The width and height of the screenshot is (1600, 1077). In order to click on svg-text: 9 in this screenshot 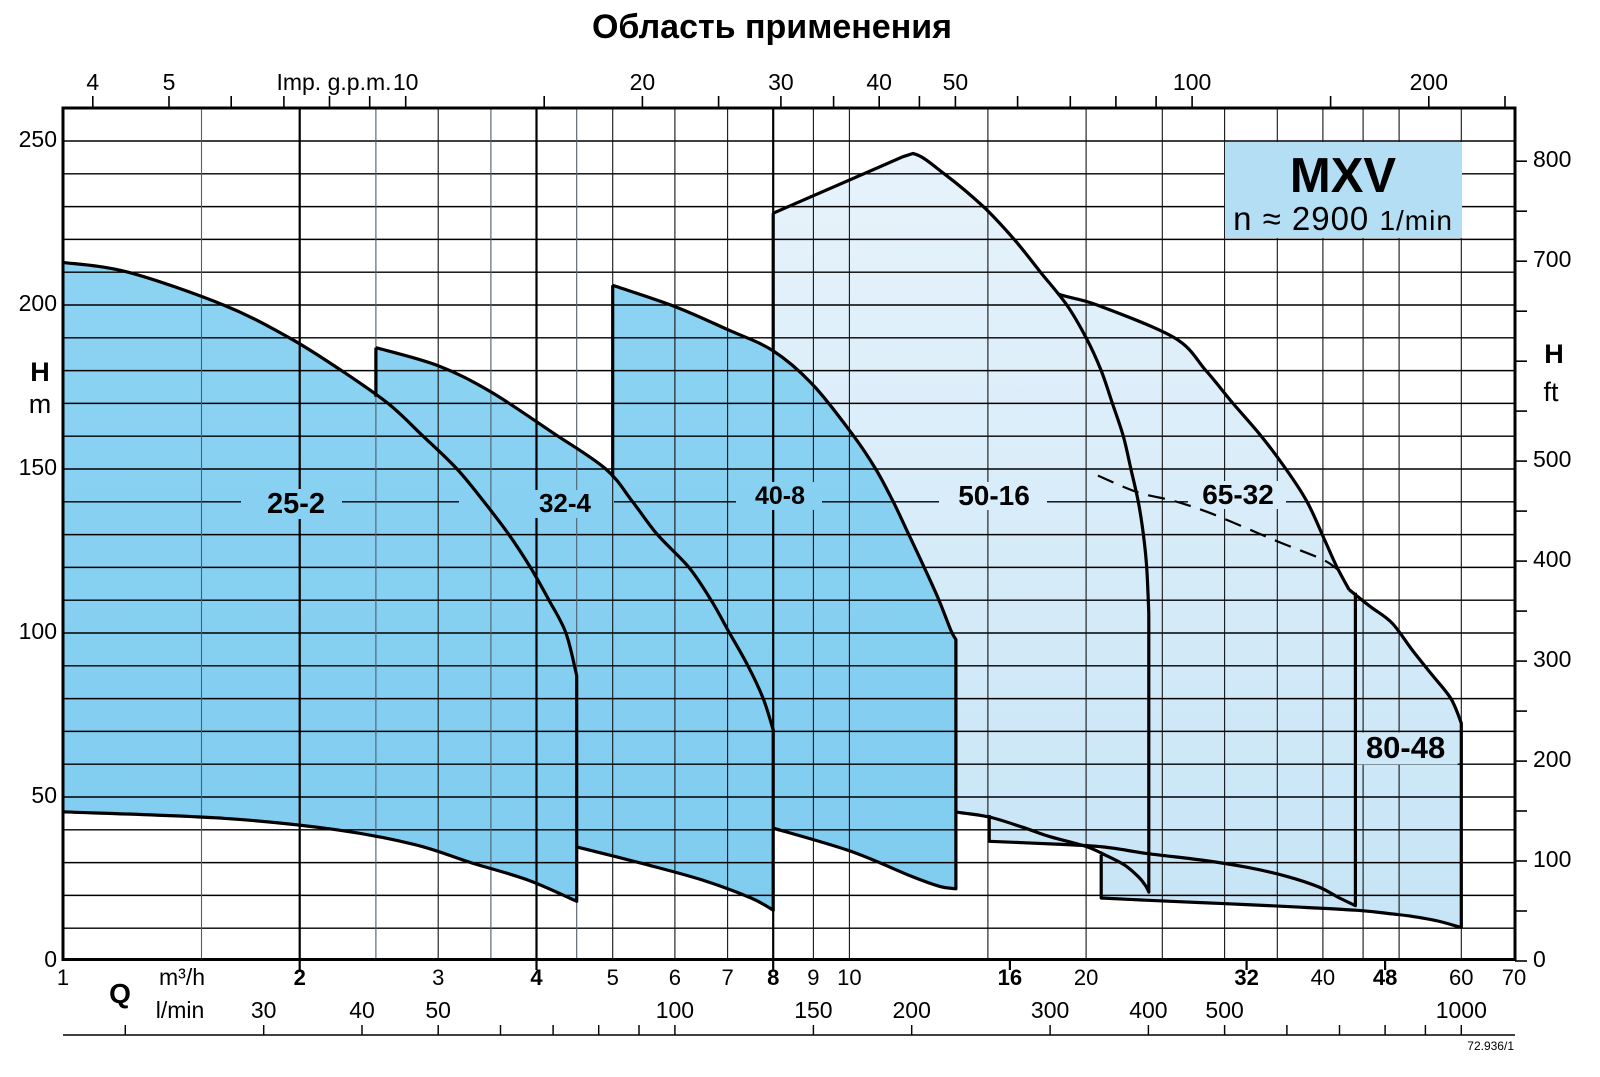, I will do `click(813, 977)`.